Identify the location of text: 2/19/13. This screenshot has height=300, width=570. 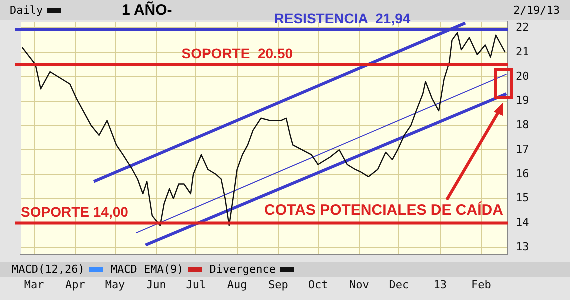
(537, 10).